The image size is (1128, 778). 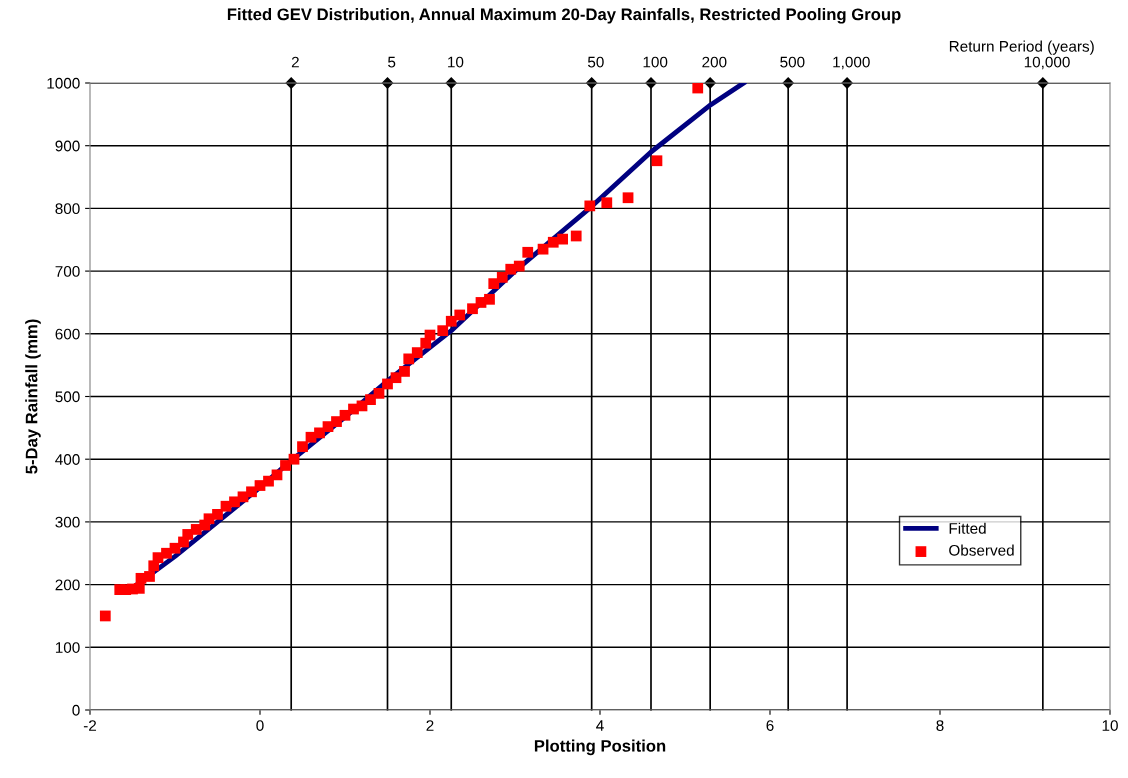 I want to click on y-tick-label: 500, so click(x=67, y=397).